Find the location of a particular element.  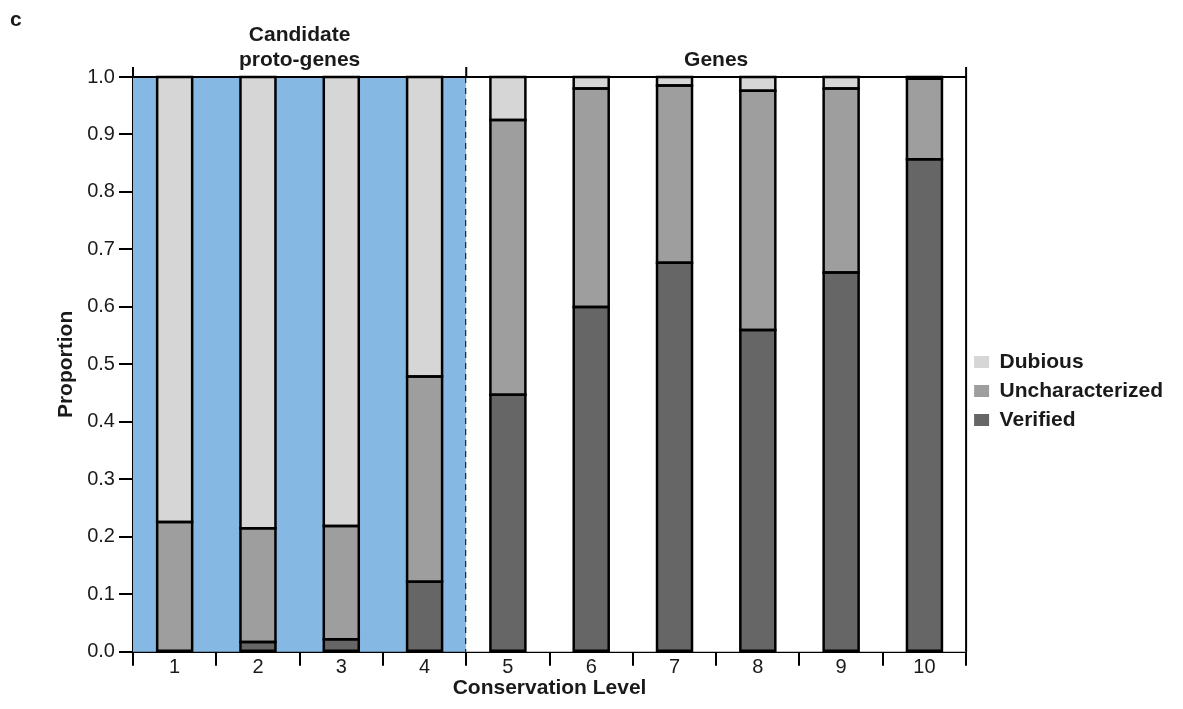

y-tick-label: 0.1 is located at coordinates (101, 592).